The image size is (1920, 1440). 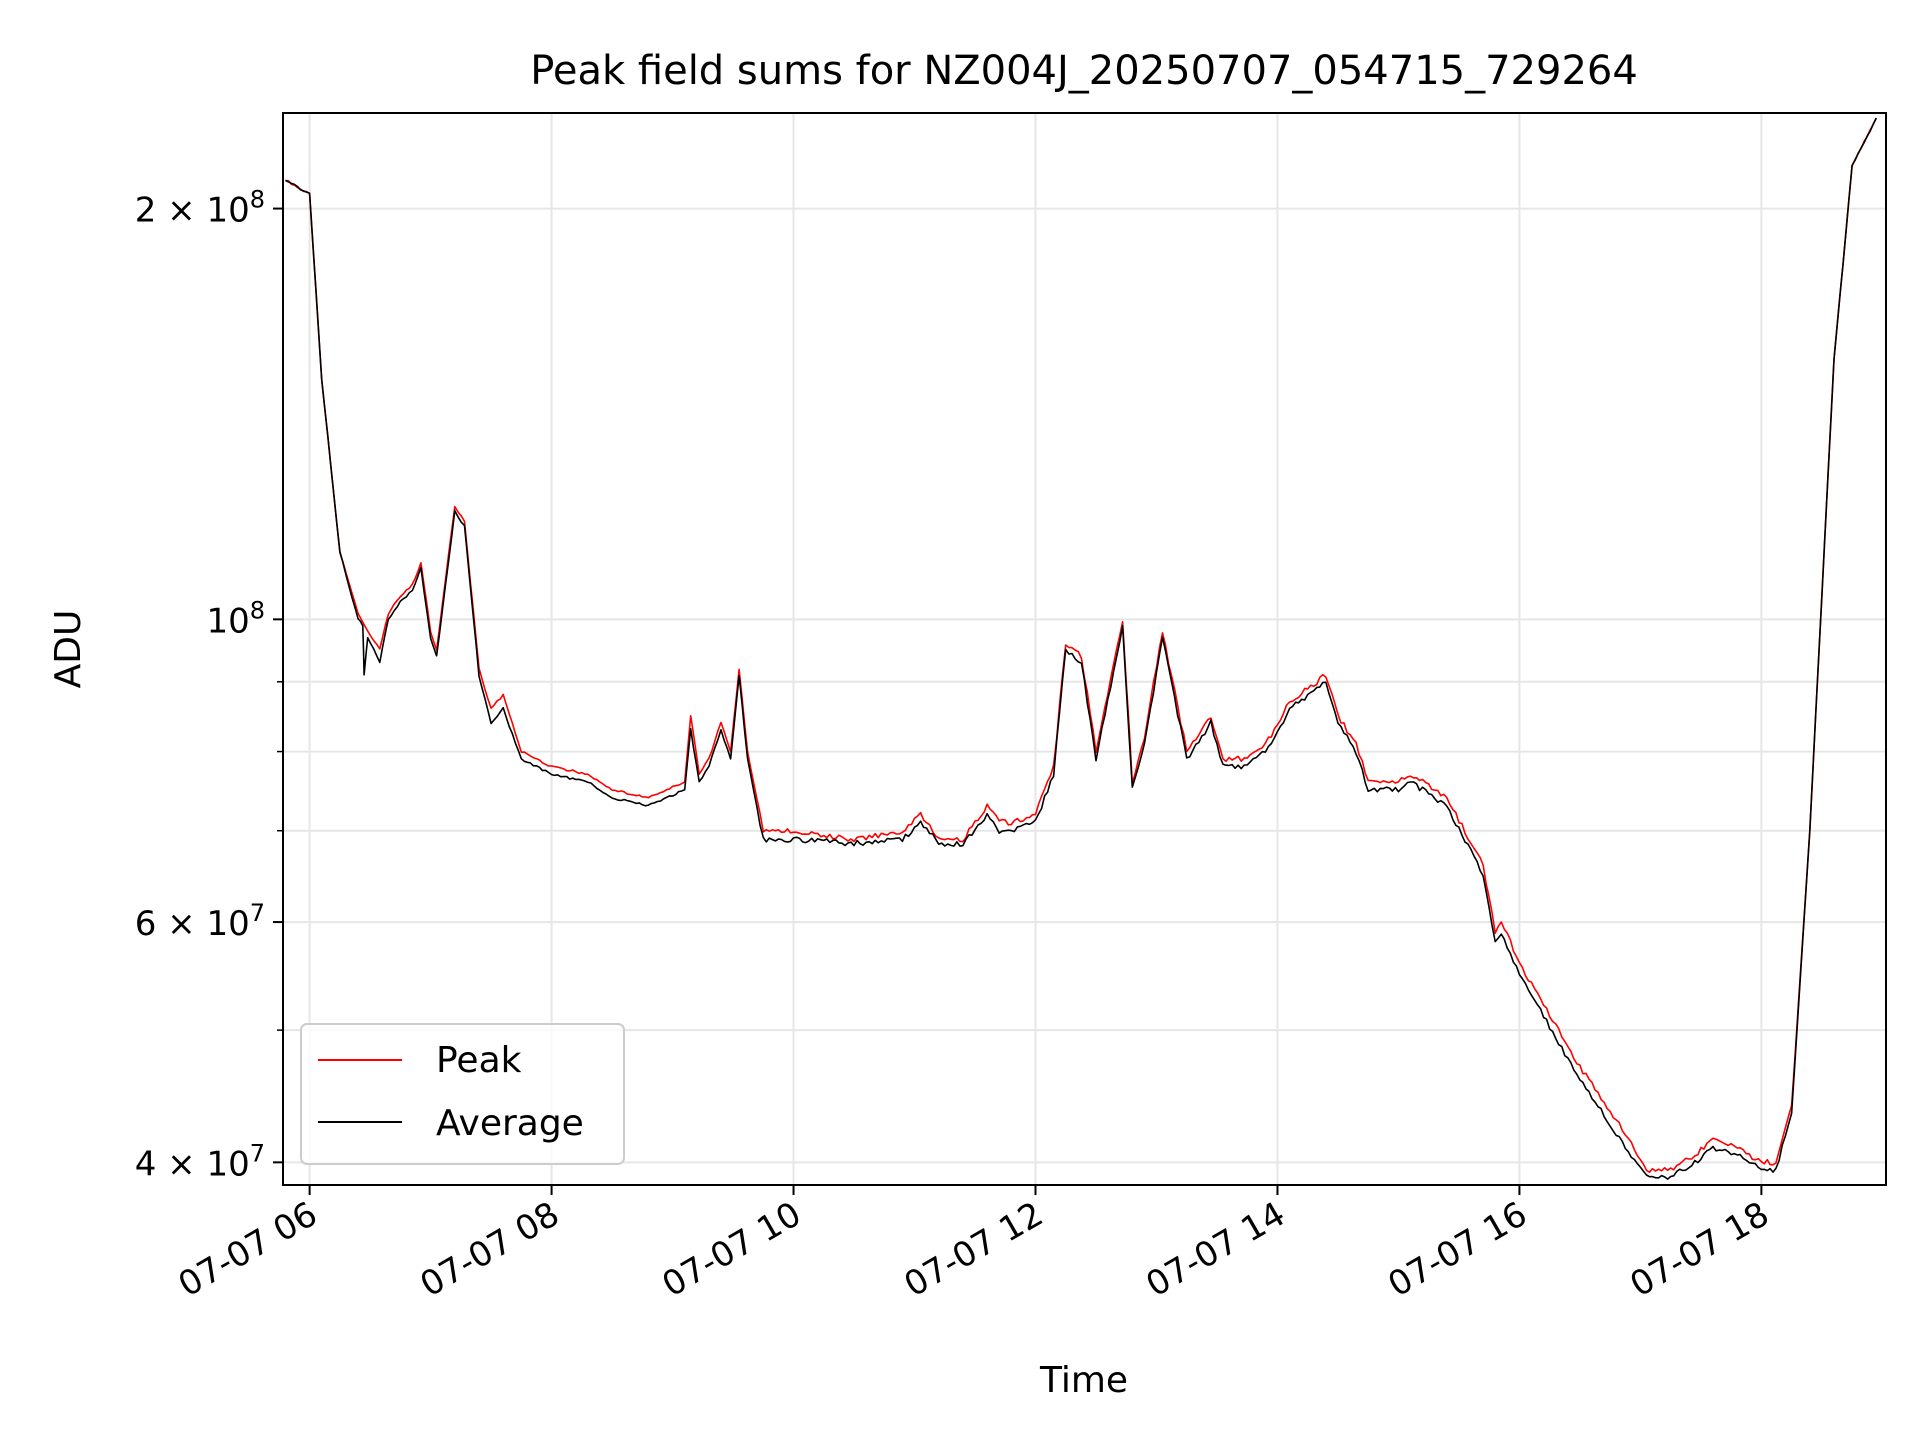 What do you see at coordinates (209, 685) in the screenshot?
I see `y-axis-ticks: 4 × 107 6 × 107 108 2 × 108` at bounding box center [209, 685].